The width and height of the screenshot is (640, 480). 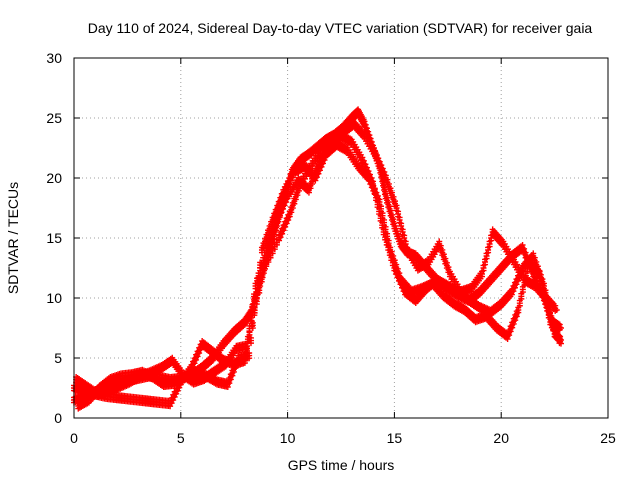 I want to click on x-tick-label: 25, so click(x=608, y=438).